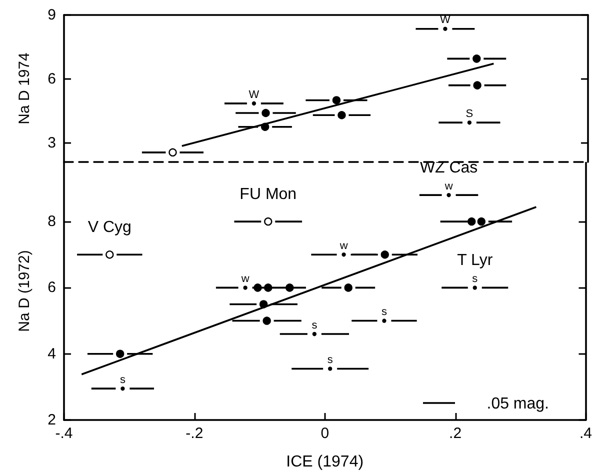  What do you see at coordinates (455, 433) in the screenshot?
I see `x-tick-label: .2` at bounding box center [455, 433].